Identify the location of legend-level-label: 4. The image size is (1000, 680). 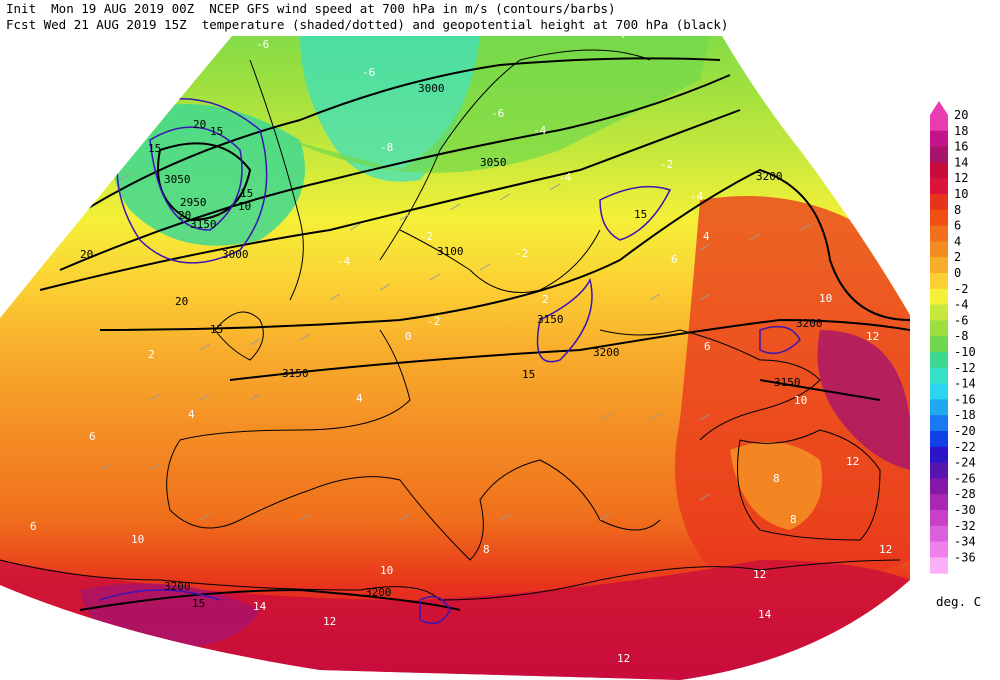
(957, 241).